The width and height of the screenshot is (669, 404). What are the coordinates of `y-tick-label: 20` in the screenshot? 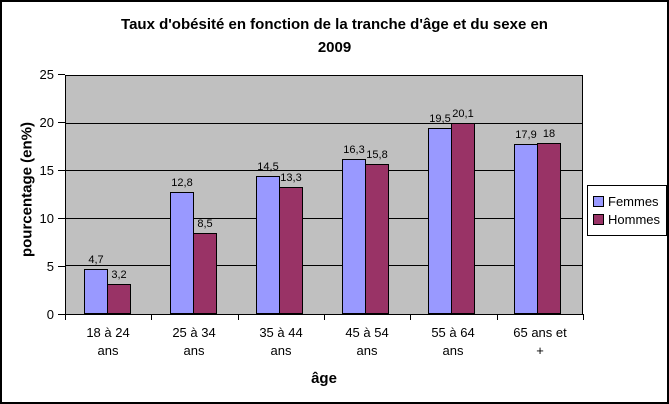 It's located at (46, 122).